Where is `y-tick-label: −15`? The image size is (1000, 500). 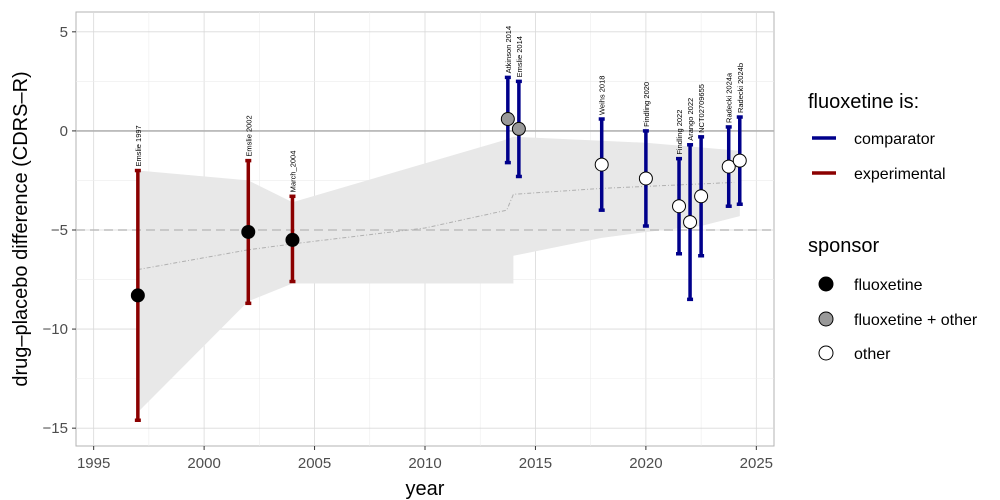
y-tick-label: −15 is located at coordinates (55, 428).